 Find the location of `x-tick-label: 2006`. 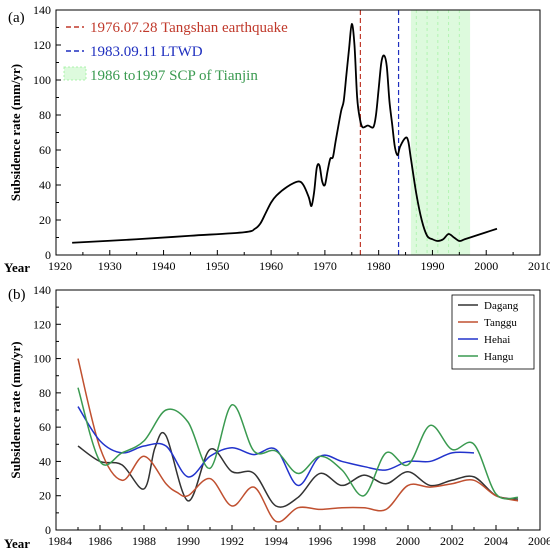

x-tick-label: 2006 is located at coordinates (539, 541).